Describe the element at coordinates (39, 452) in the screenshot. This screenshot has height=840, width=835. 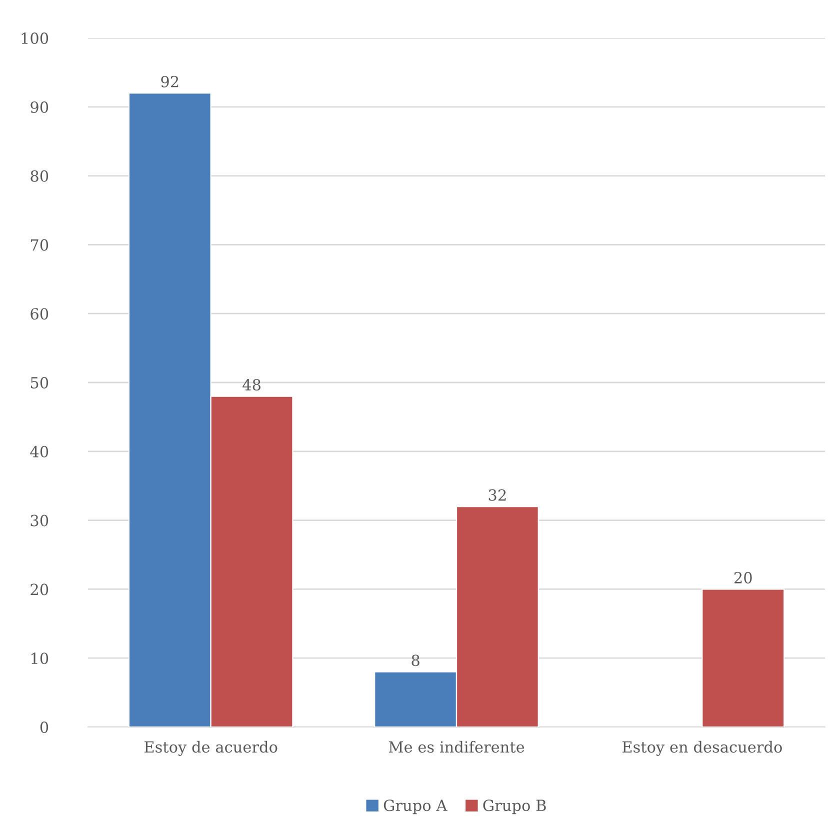
I see `y-tick-label: 40` at that location.